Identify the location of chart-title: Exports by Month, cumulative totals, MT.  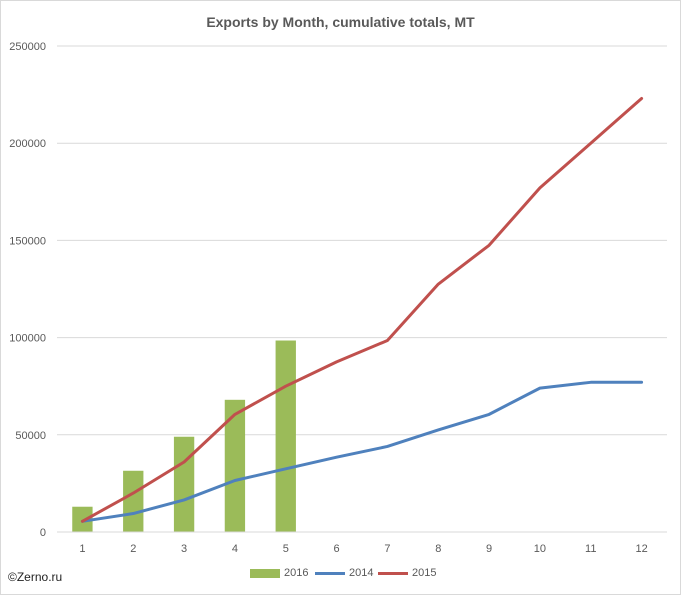
(340, 22).